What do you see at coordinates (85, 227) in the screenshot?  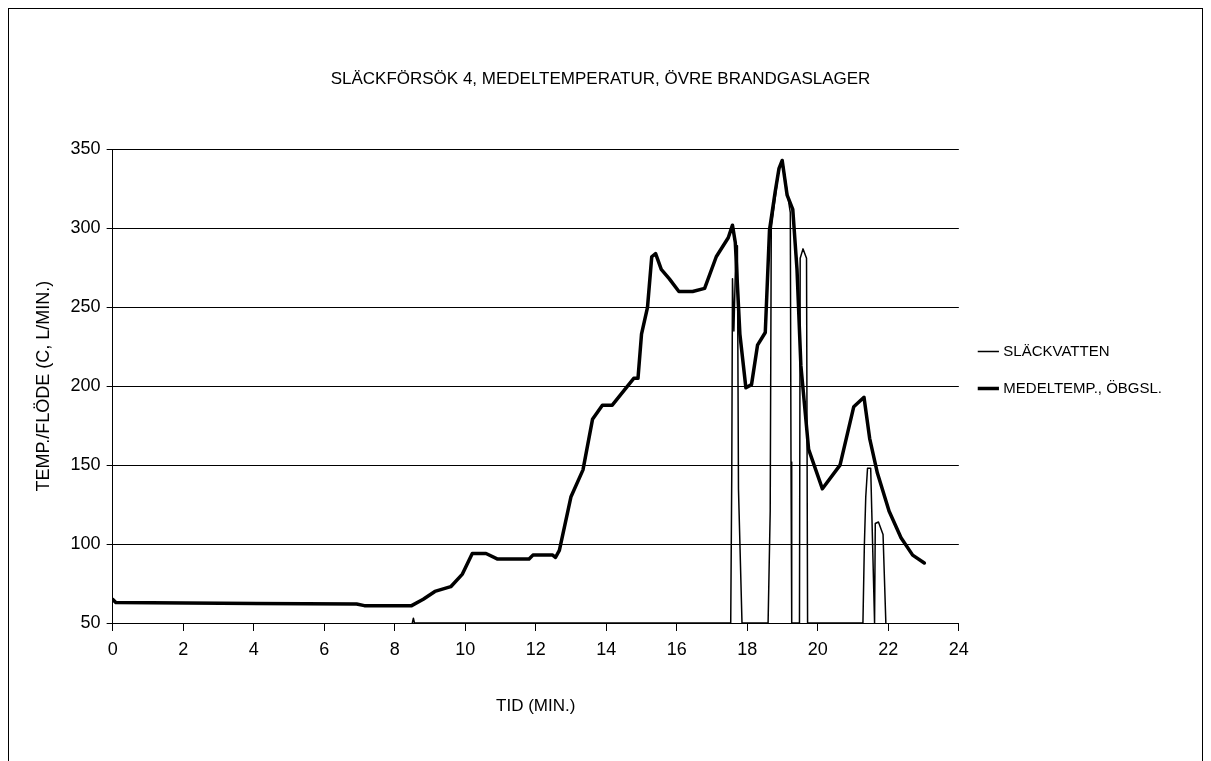 I see `y-tick-label: 300` at bounding box center [85, 227].